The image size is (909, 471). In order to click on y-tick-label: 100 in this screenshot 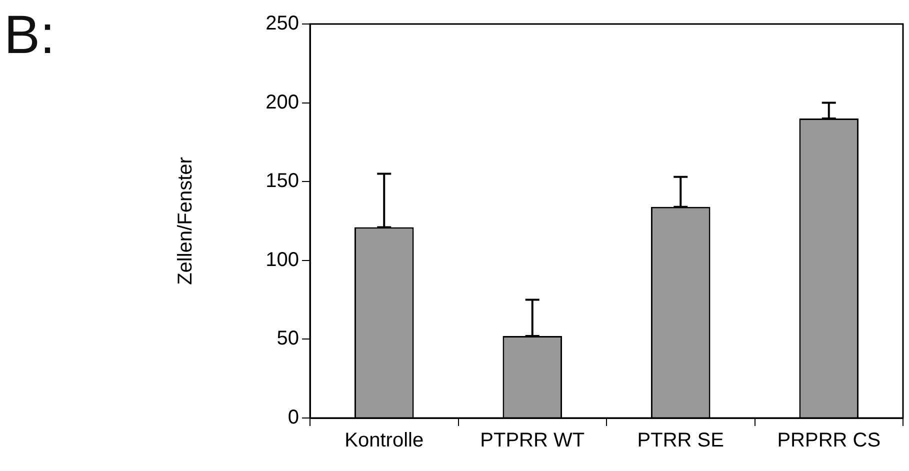, I will do `click(282, 259)`.